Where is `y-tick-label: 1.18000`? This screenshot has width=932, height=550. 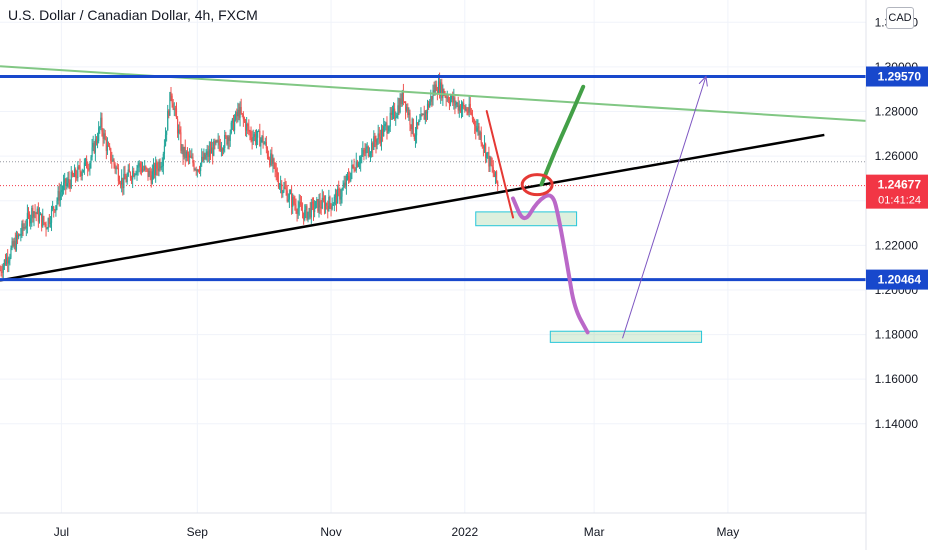 y-tick-label: 1.18000 is located at coordinates (897, 335).